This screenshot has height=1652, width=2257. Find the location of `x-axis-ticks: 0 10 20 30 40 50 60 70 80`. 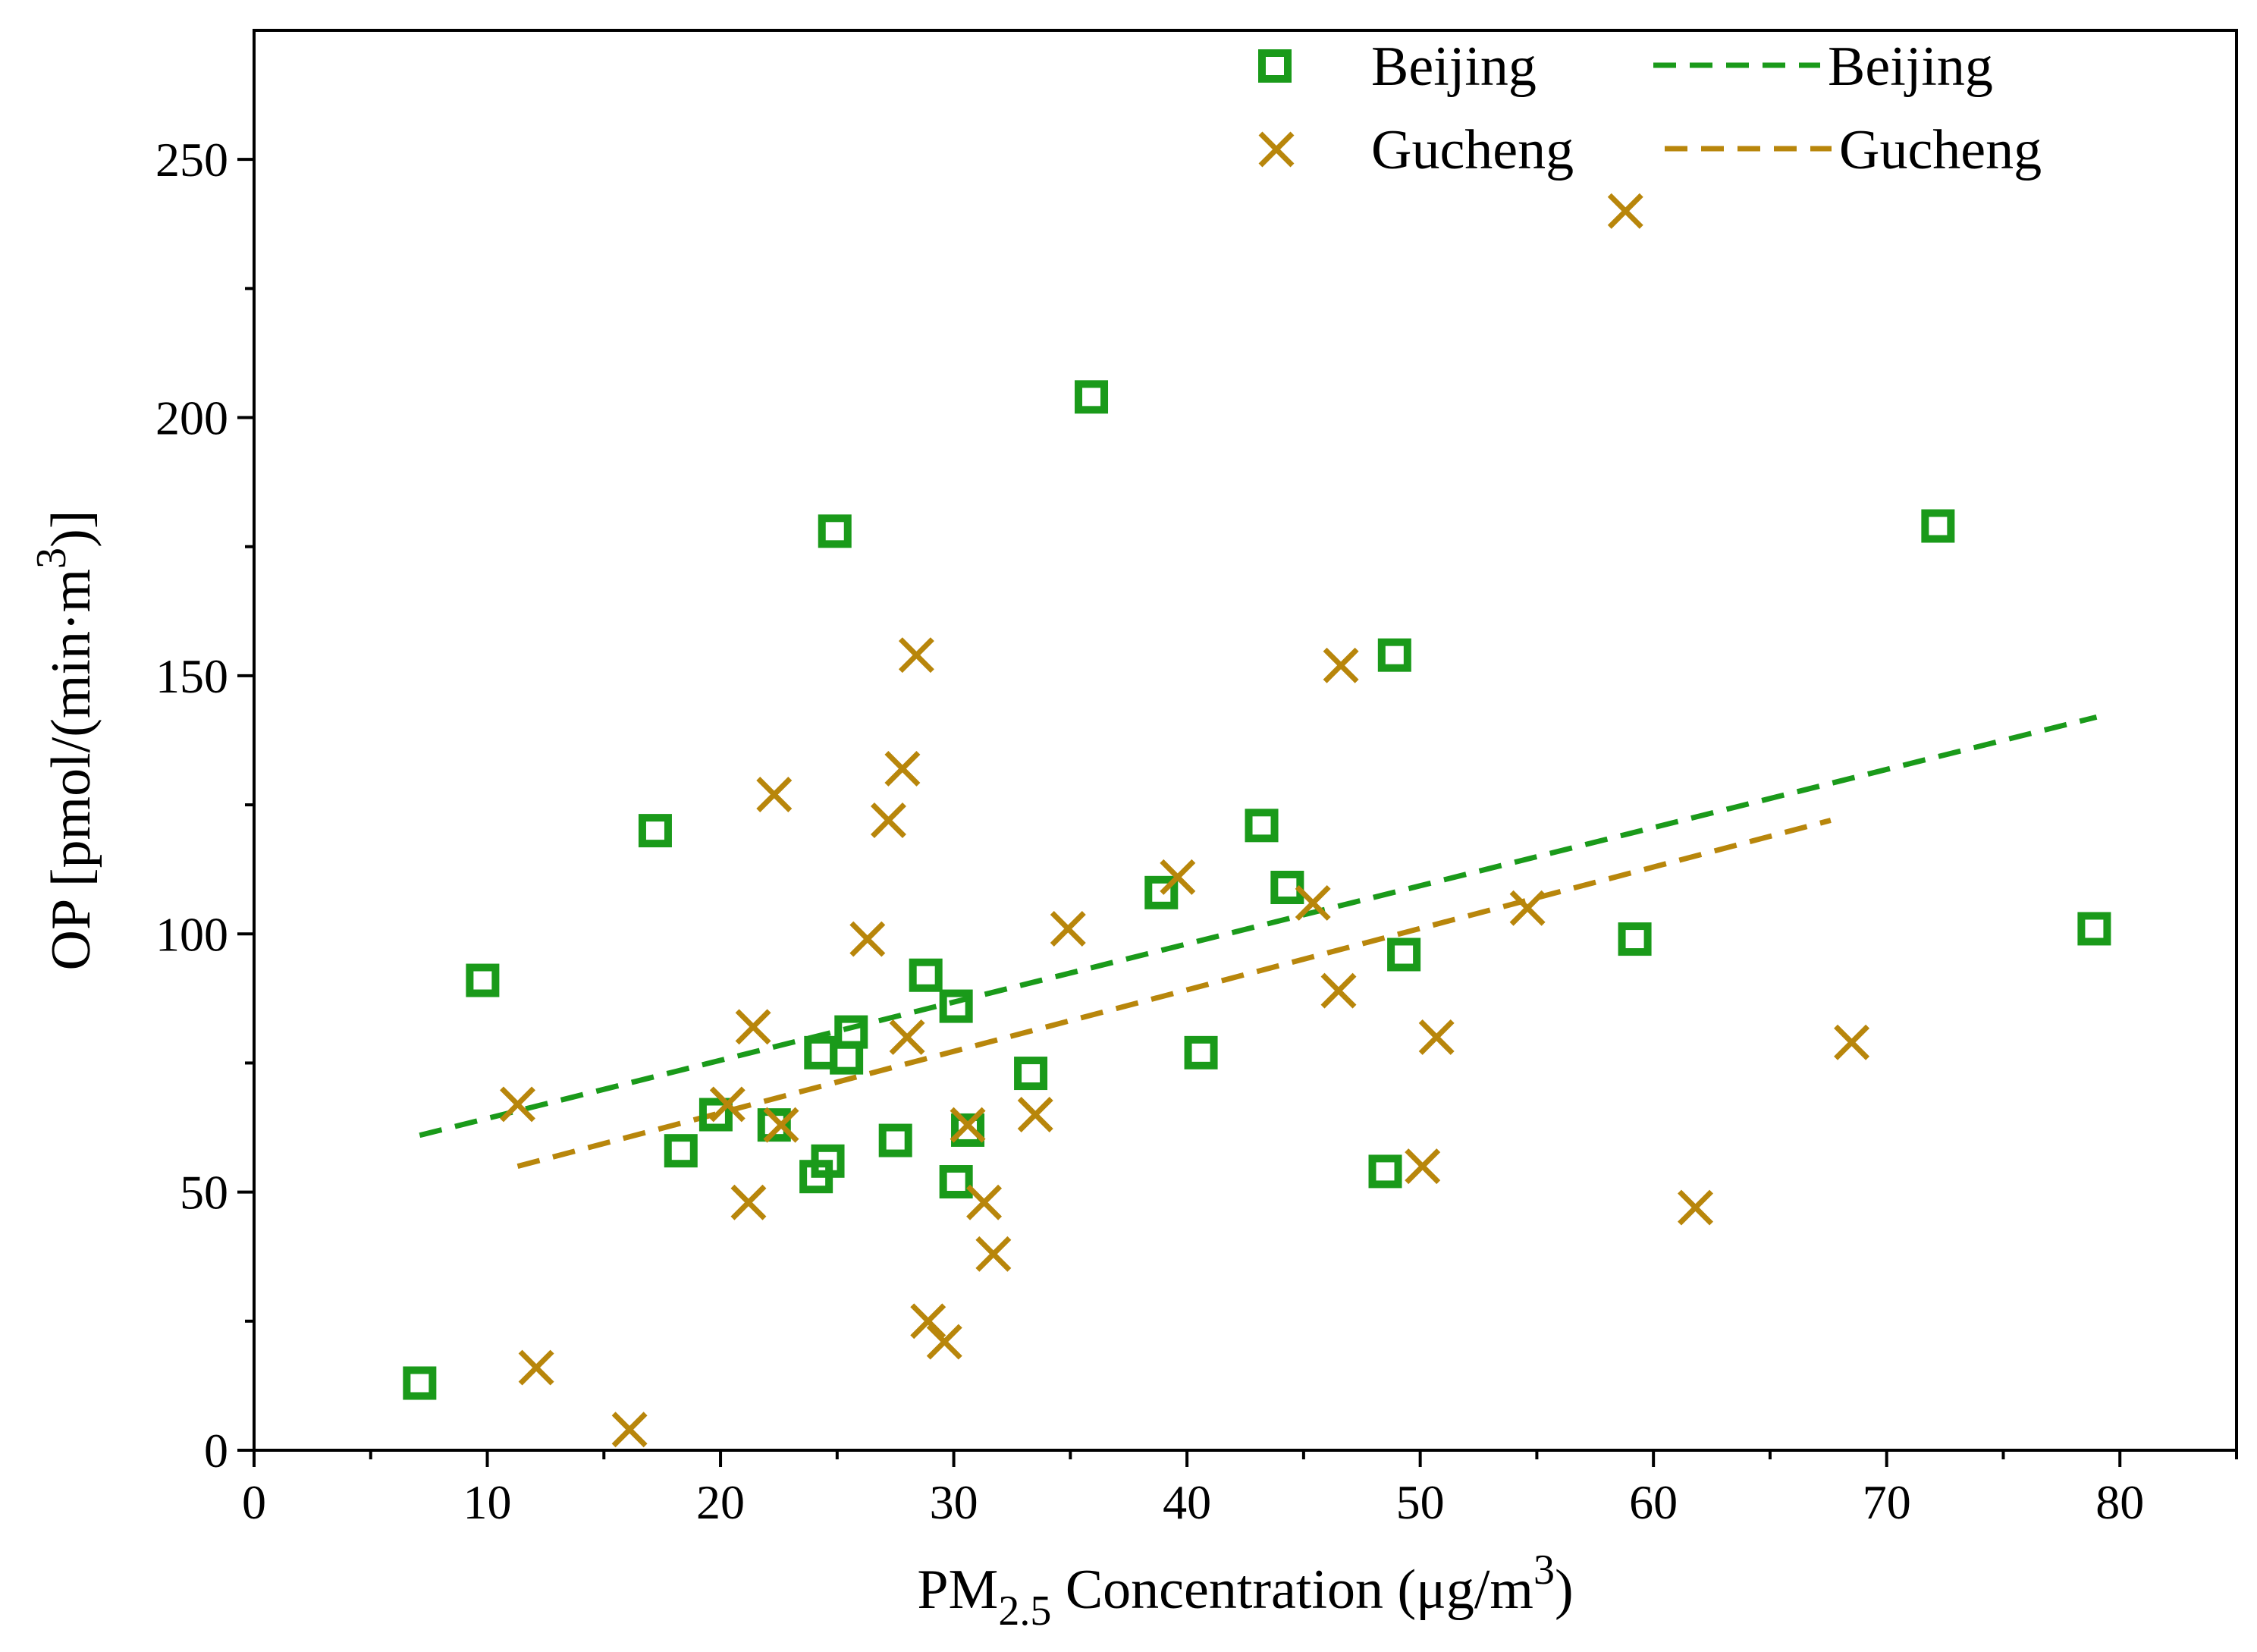

x-axis-ticks: 0 10 20 30 40 50 60 70 80 is located at coordinates (1240, 1490).